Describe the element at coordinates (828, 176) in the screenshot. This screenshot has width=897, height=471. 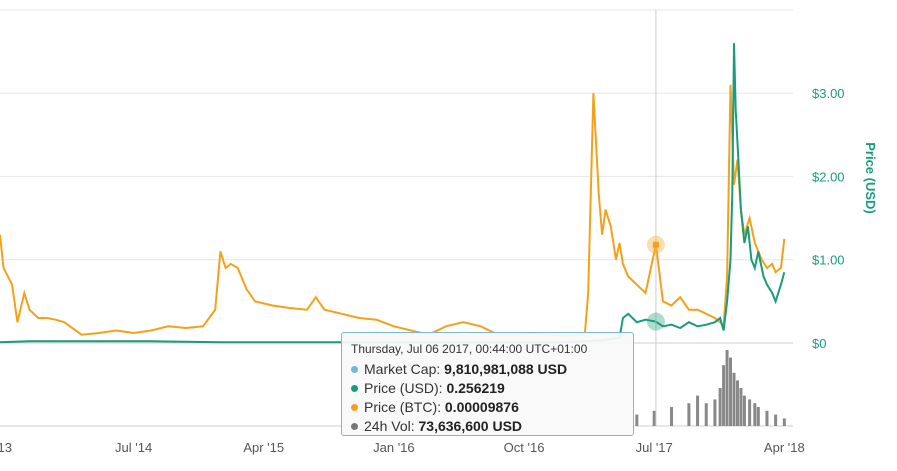
I see `y-tick-label: $2.00` at that location.